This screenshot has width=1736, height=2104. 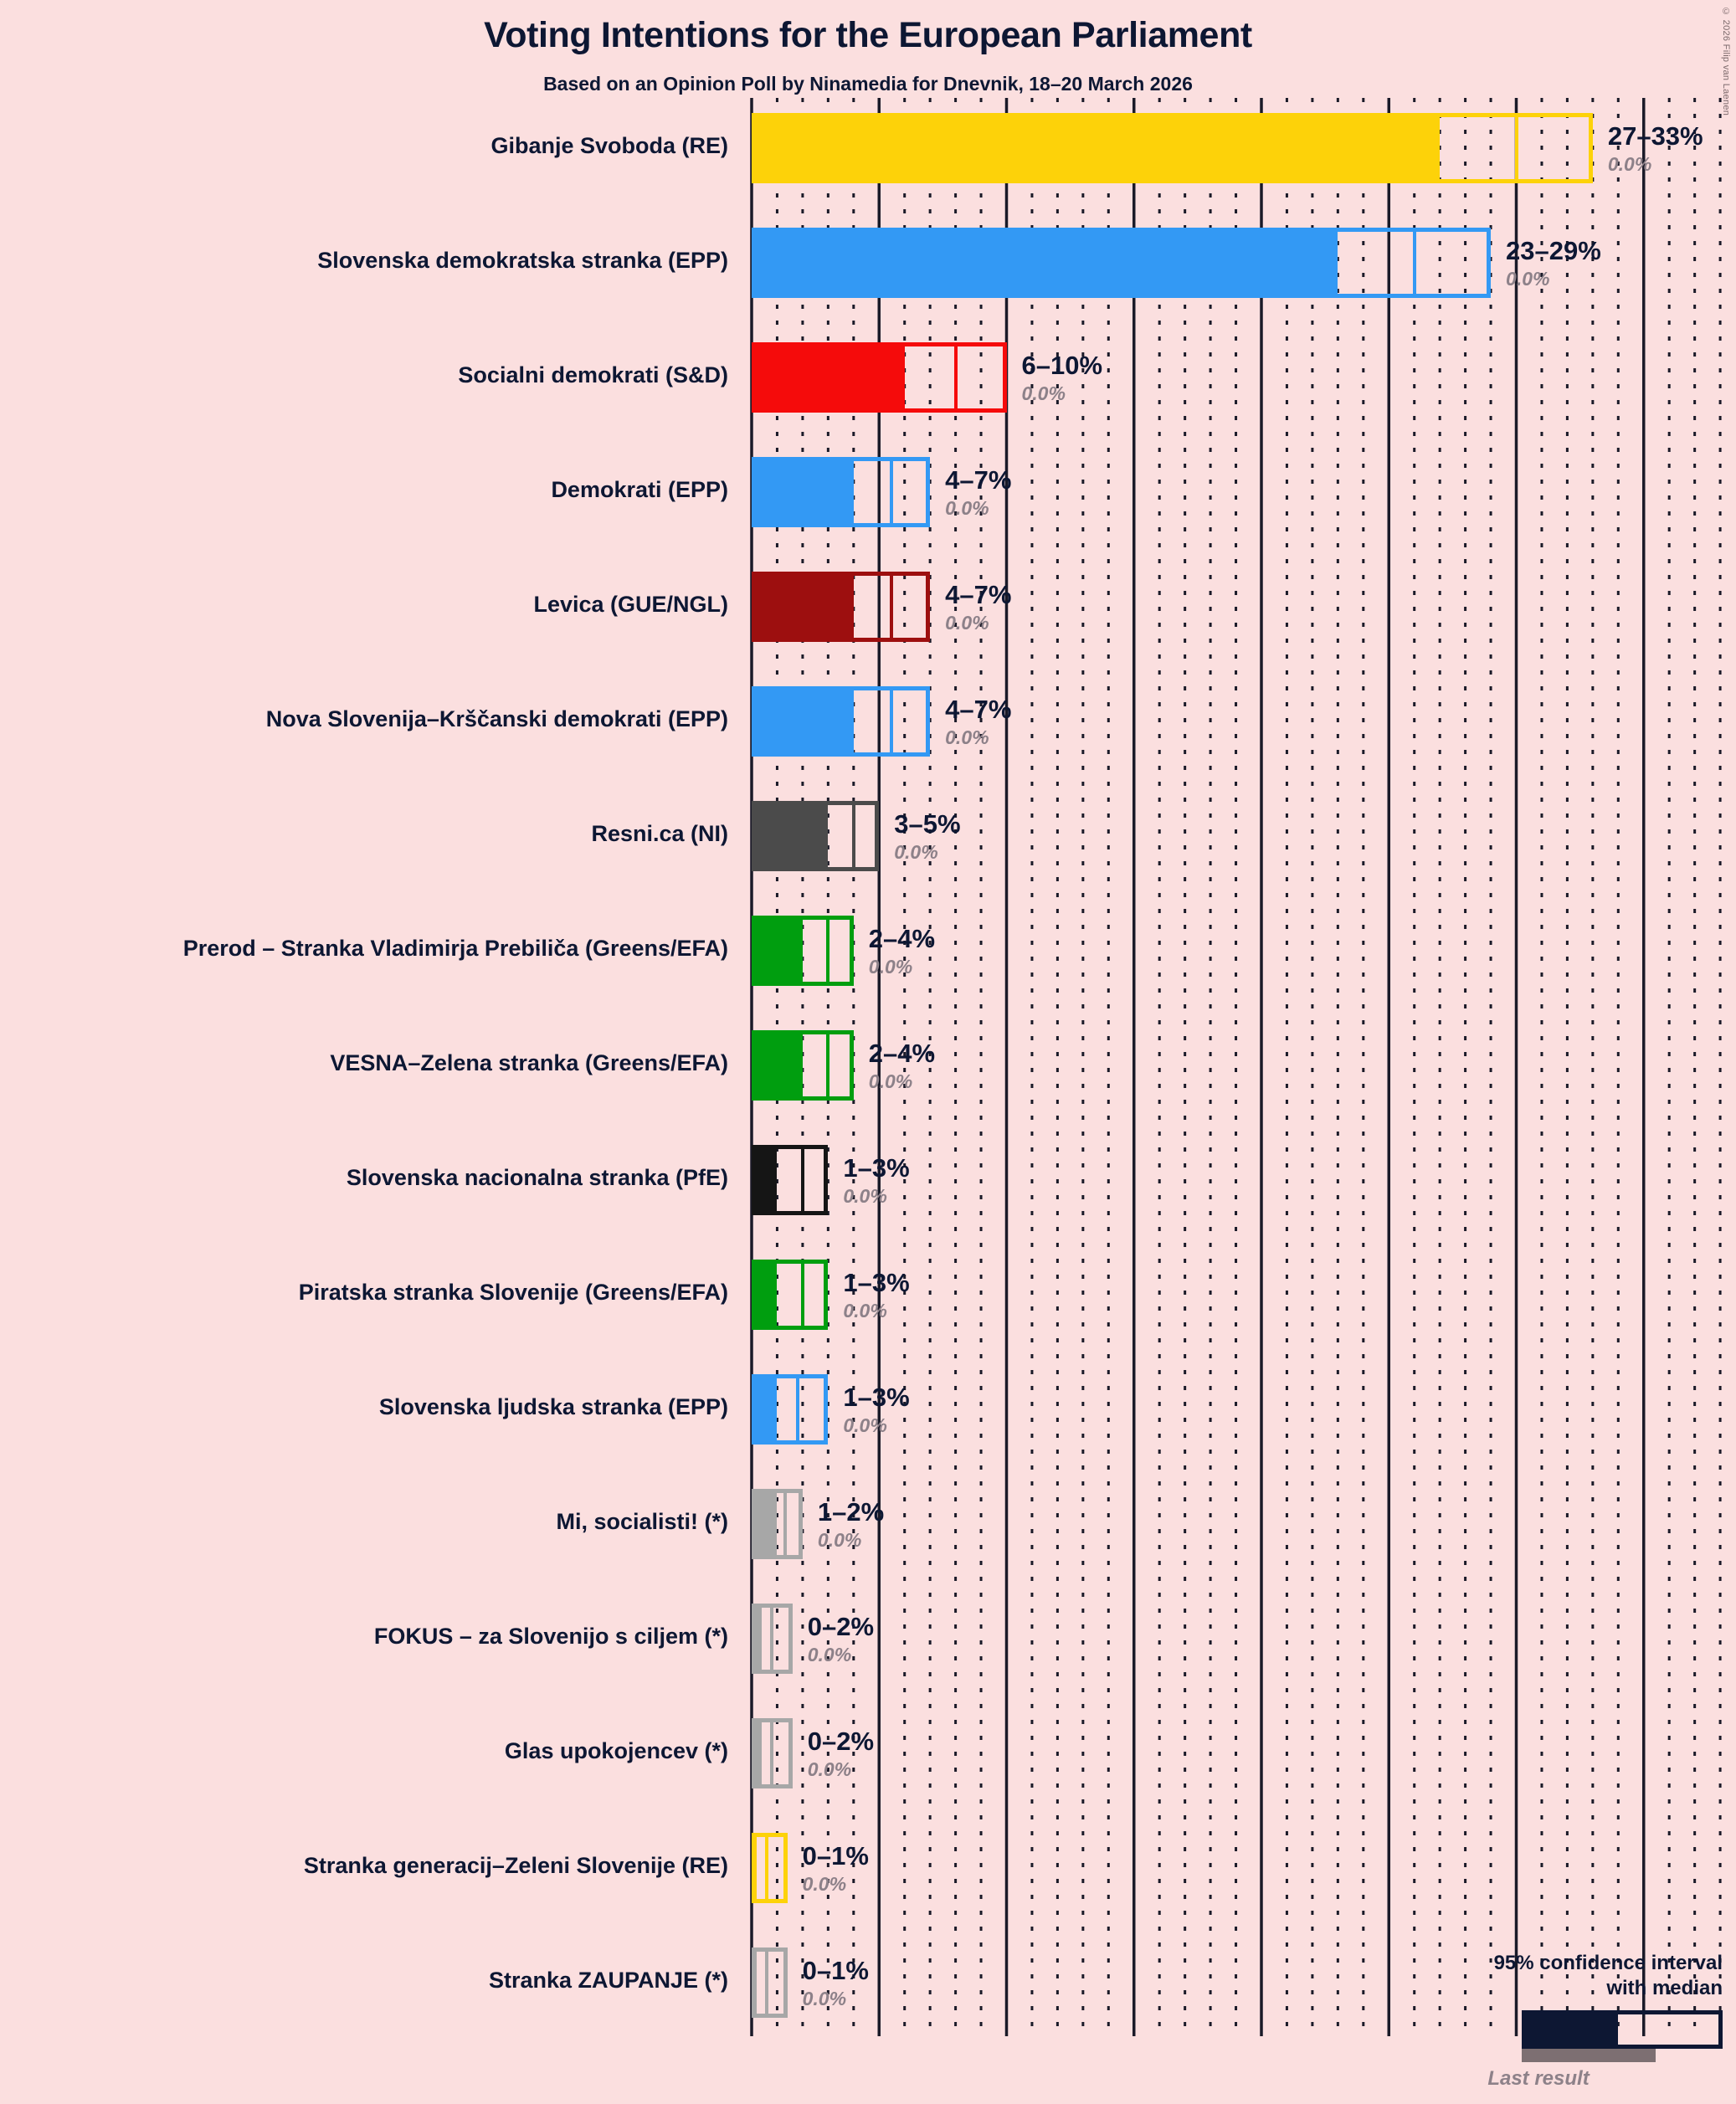 What do you see at coordinates (1572, 2029) in the screenshot?
I see `legend-segment-lower-bound` at bounding box center [1572, 2029].